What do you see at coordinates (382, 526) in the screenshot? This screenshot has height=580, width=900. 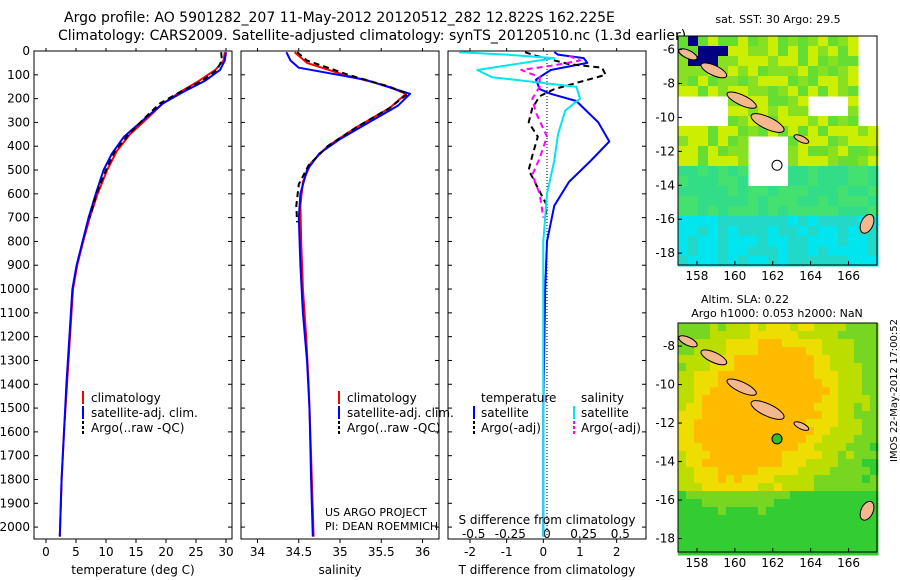 I see `pi-credit: PI: DEAN ROEMMICH` at bounding box center [382, 526].